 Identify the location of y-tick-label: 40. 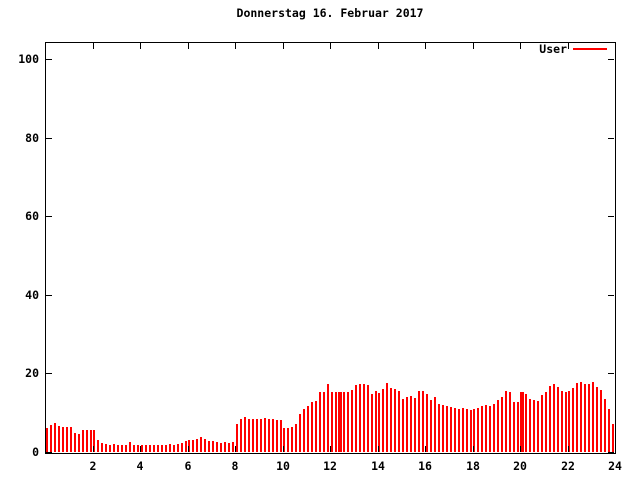
(32, 295).